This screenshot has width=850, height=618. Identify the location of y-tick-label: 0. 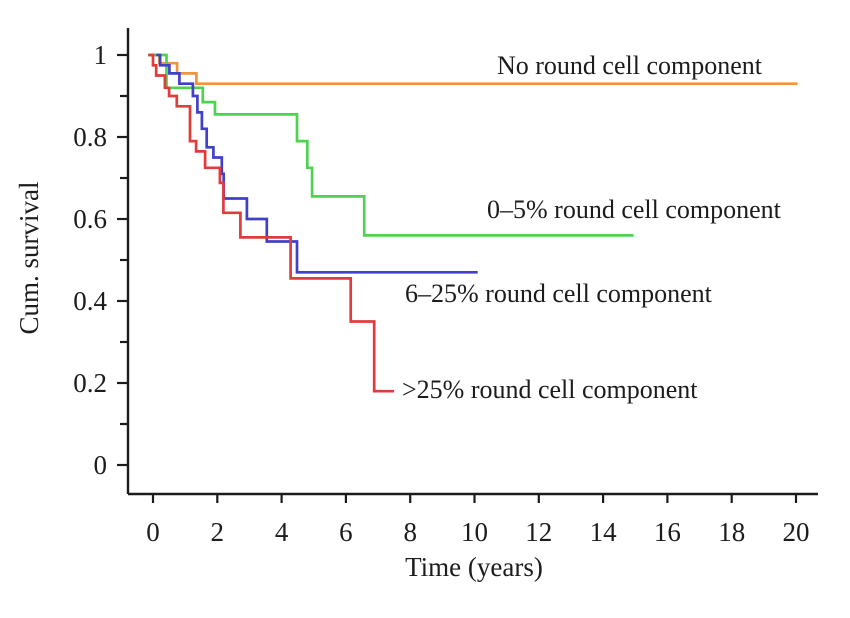
(101, 465).